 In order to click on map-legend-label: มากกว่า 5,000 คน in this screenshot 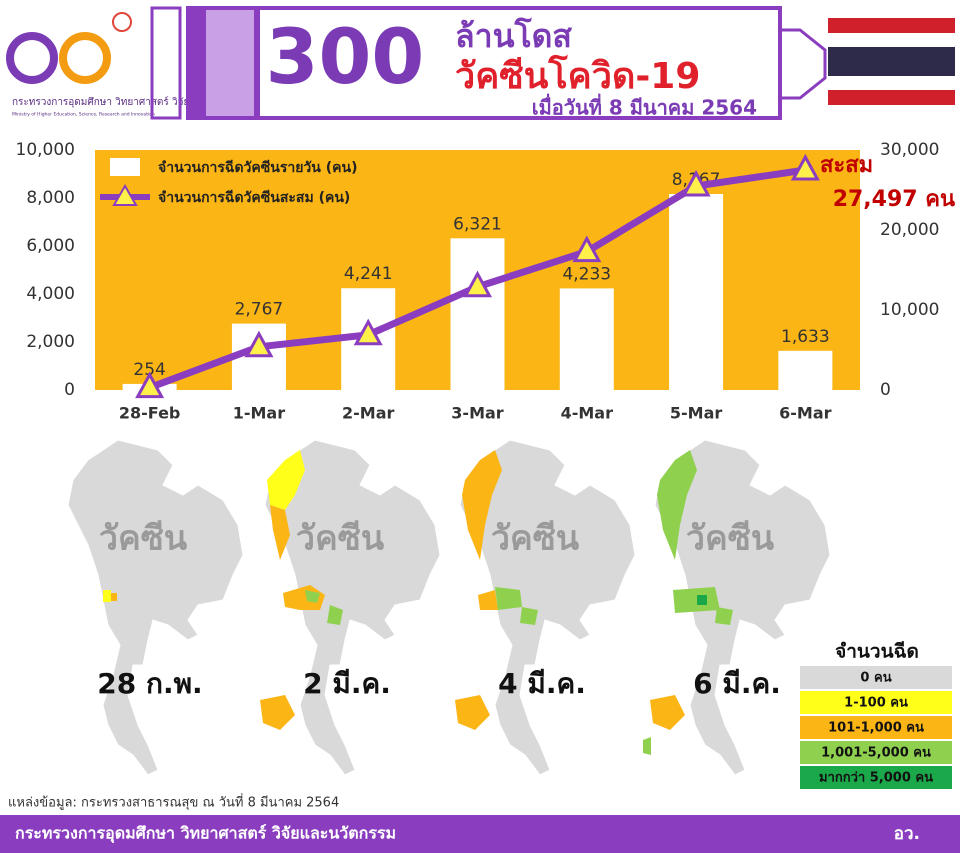, I will do `click(876, 778)`.